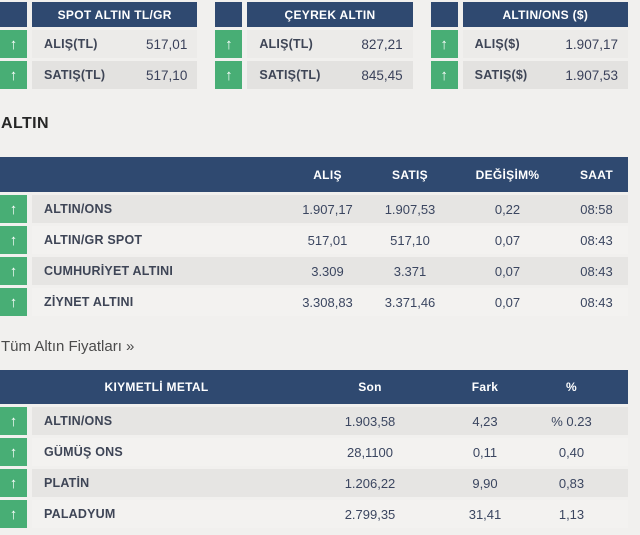 The image size is (640, 535). I want to click on card-header: ÇEYREK ALTIN, so click(314, 14).